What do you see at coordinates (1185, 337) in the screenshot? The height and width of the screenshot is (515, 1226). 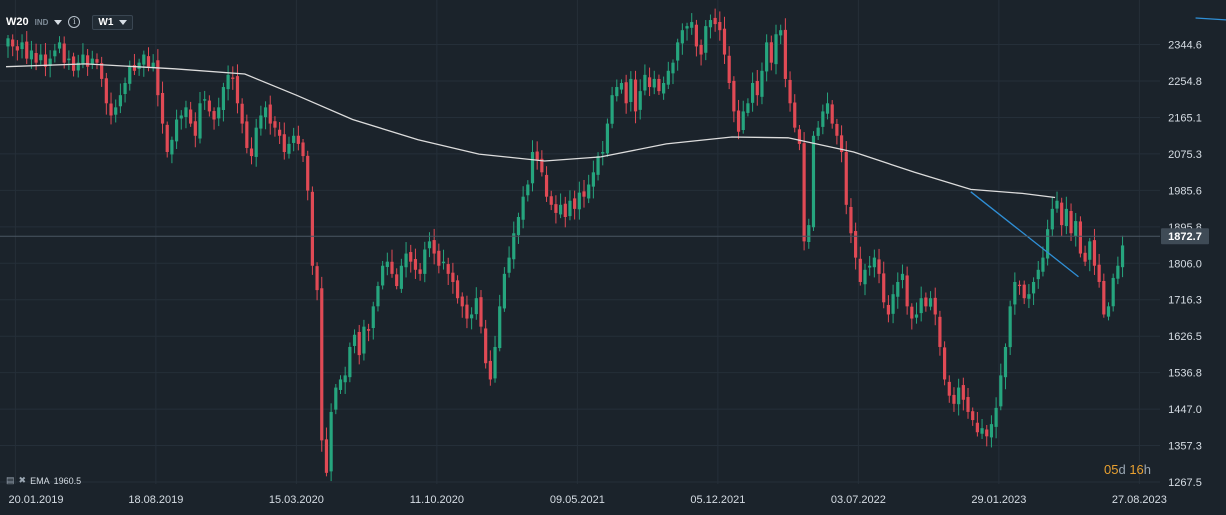 I see `y-axis-tick-label: 1626.5` at bounding box center [1185, 337].